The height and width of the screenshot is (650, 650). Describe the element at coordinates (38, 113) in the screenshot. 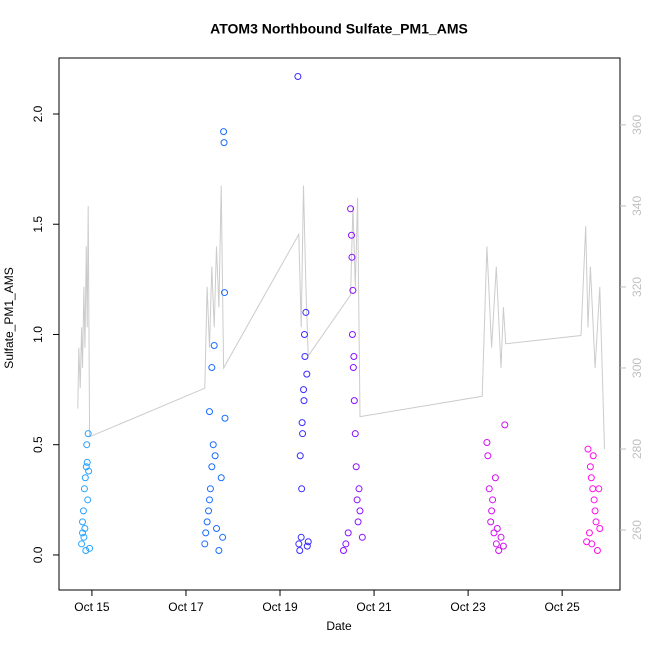

I see `y-tick-label: 2.0` at that location.